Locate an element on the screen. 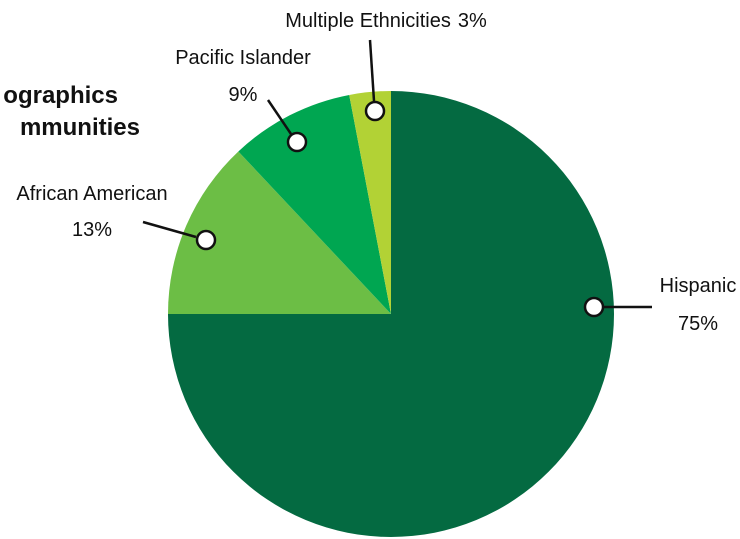  pie-slice-pacific-islander is located at coordinates (314, 204).